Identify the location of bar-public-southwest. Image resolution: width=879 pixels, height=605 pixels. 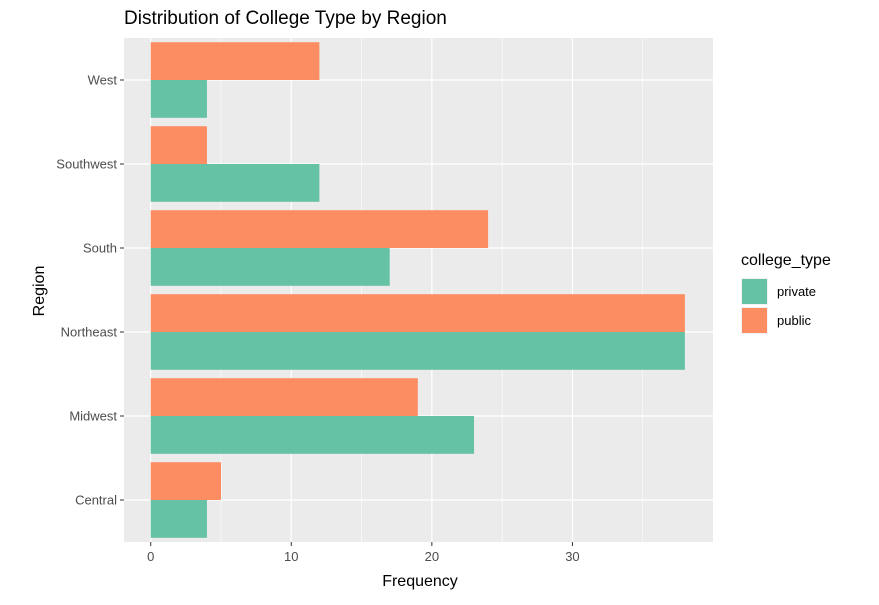
(178, 145).